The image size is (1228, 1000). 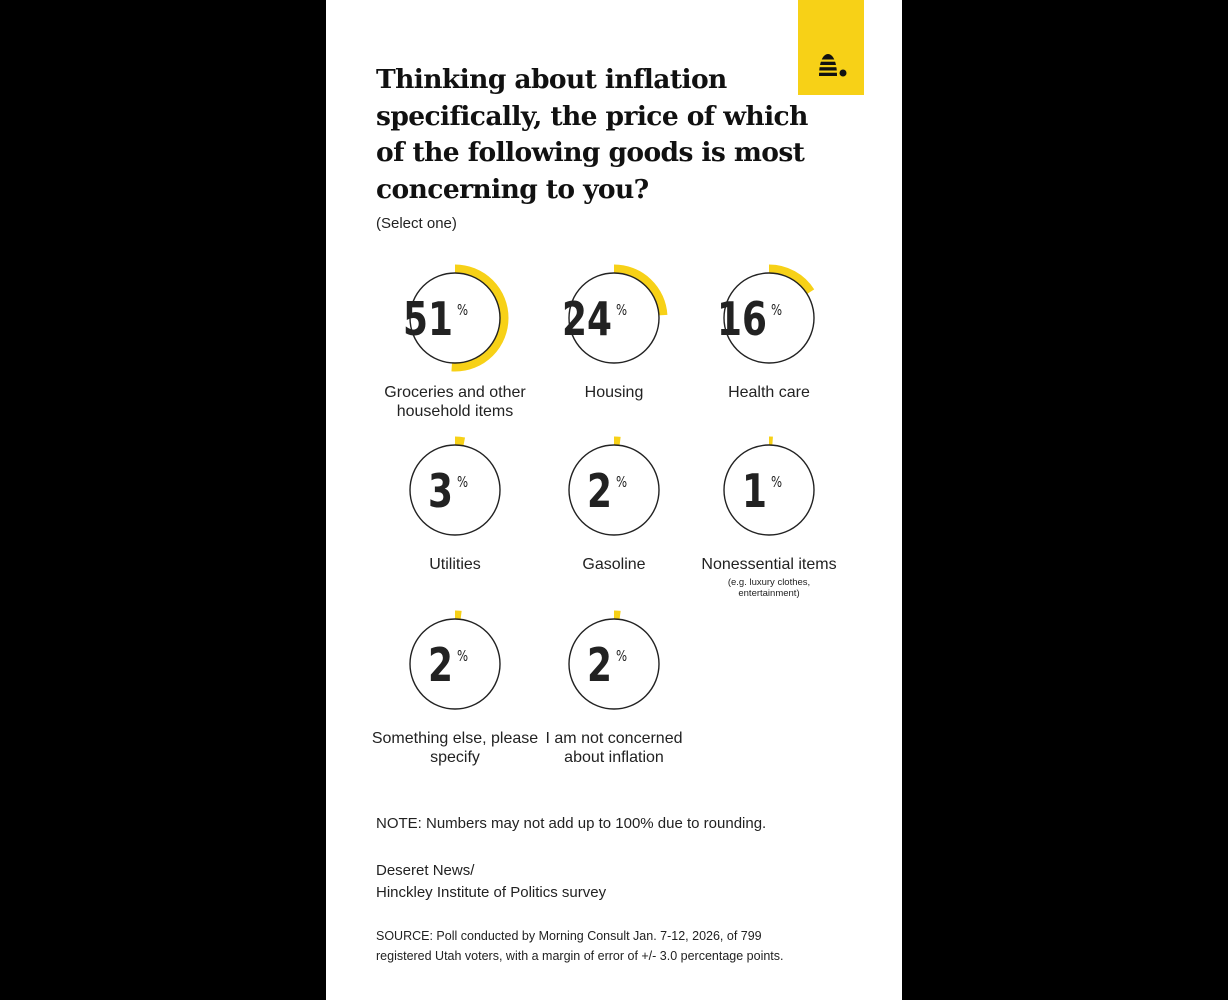 What do you see at coordinates (416, 223) in the screenshot?
I see `chart-subtitle: (Select one)` at bounding box center [416, 223].